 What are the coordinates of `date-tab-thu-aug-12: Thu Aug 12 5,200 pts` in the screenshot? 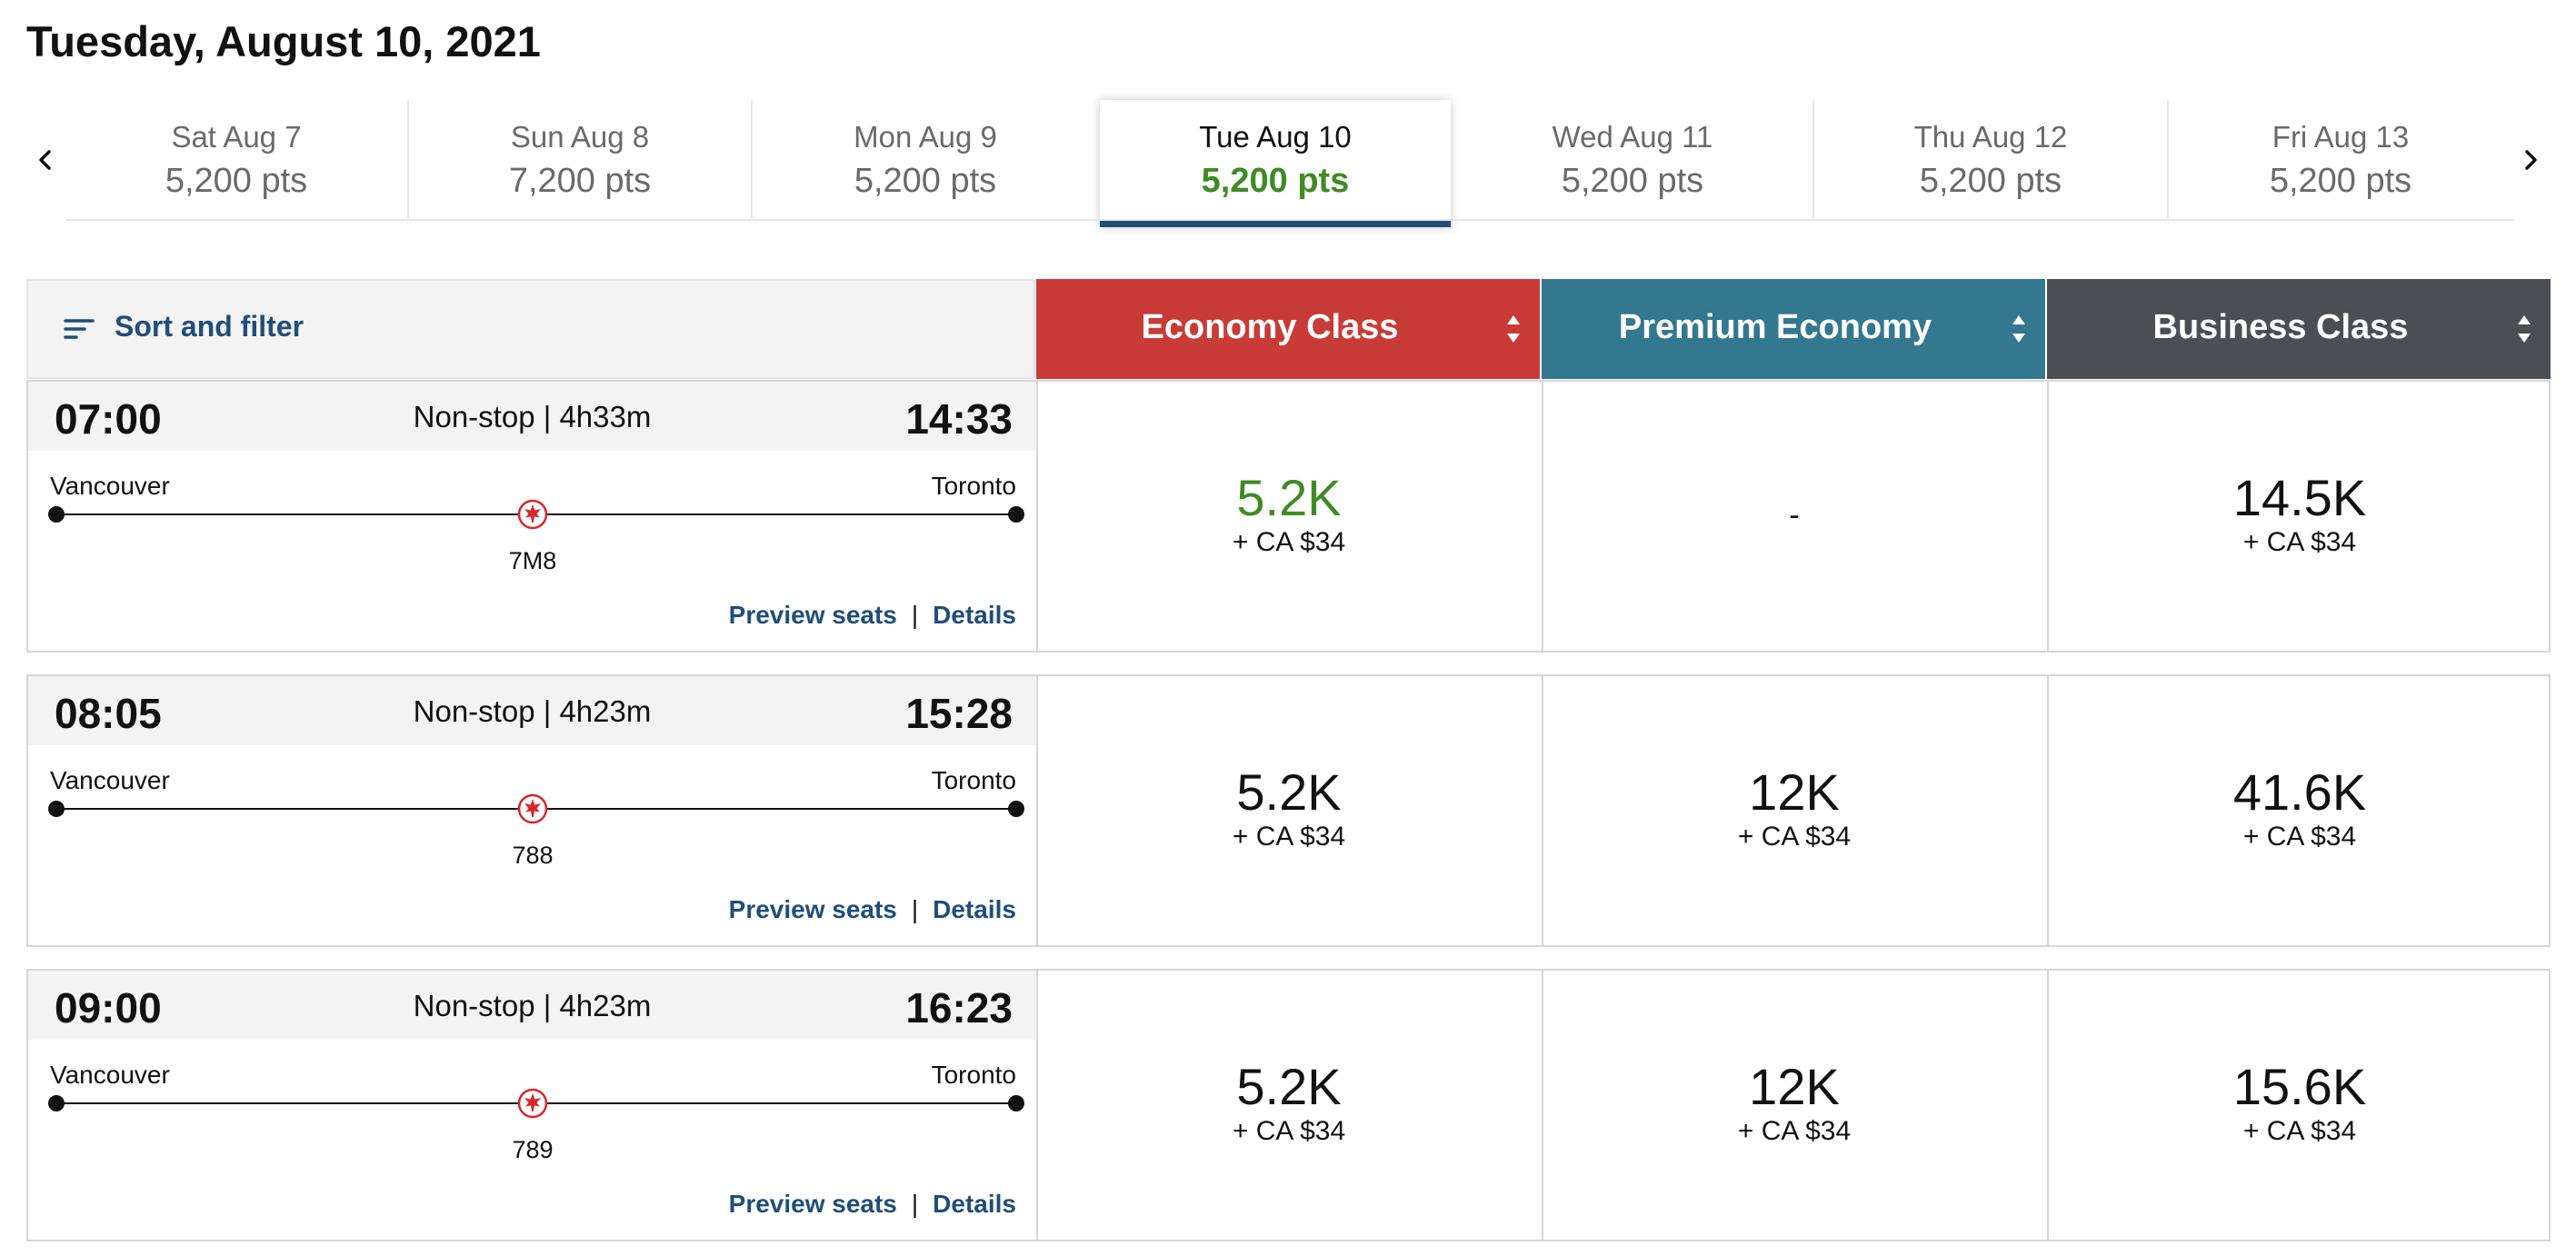 It's located at (1991, 159).